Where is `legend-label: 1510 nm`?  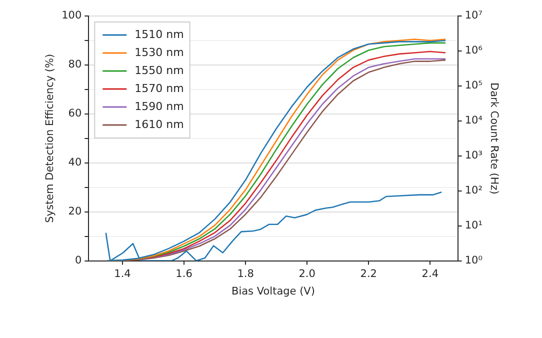 legend-label: 1510 nm is located at coordinates (159, 34).